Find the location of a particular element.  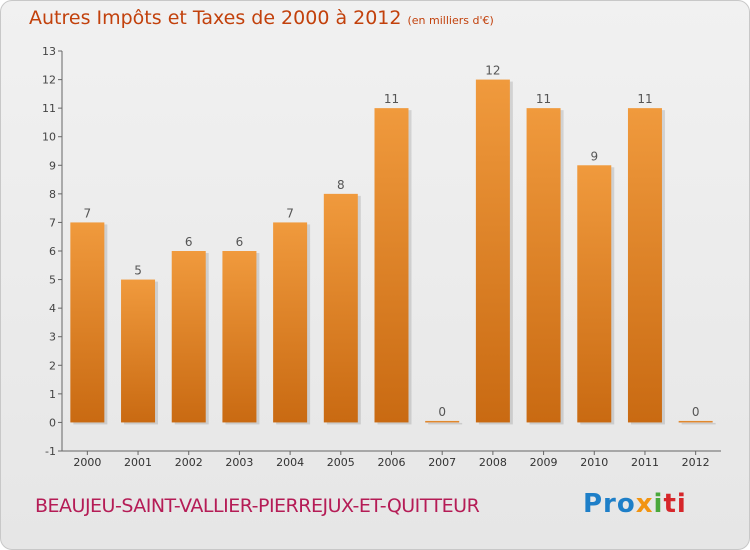

x-tick-label: 2000 is located at coordinates (87, 462).